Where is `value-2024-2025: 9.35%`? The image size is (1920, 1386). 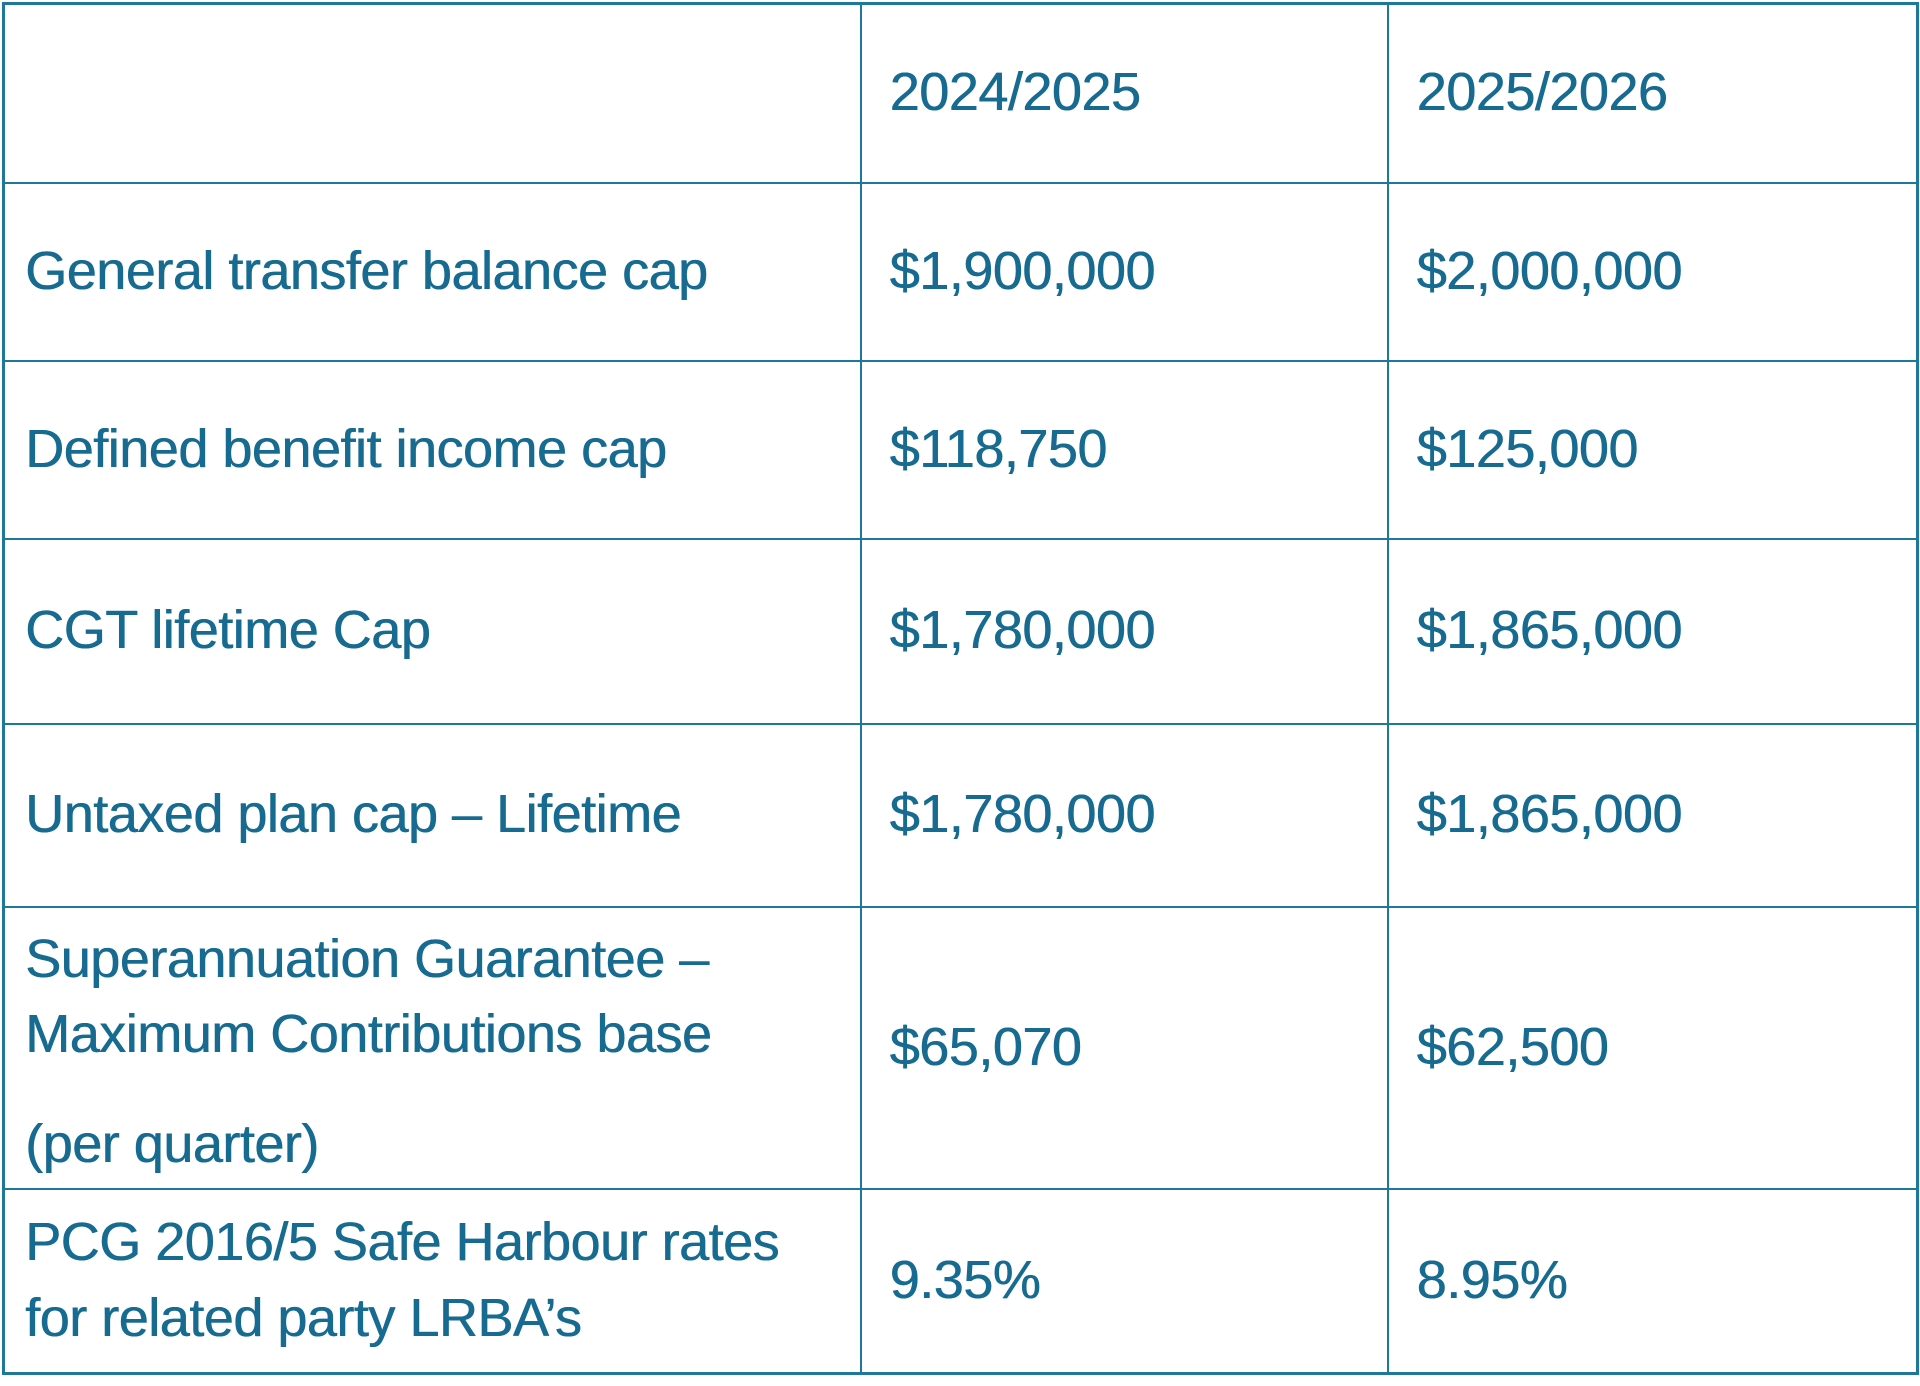
value-2024-2025: 9.35% is located at coordinates (1124, 1281).